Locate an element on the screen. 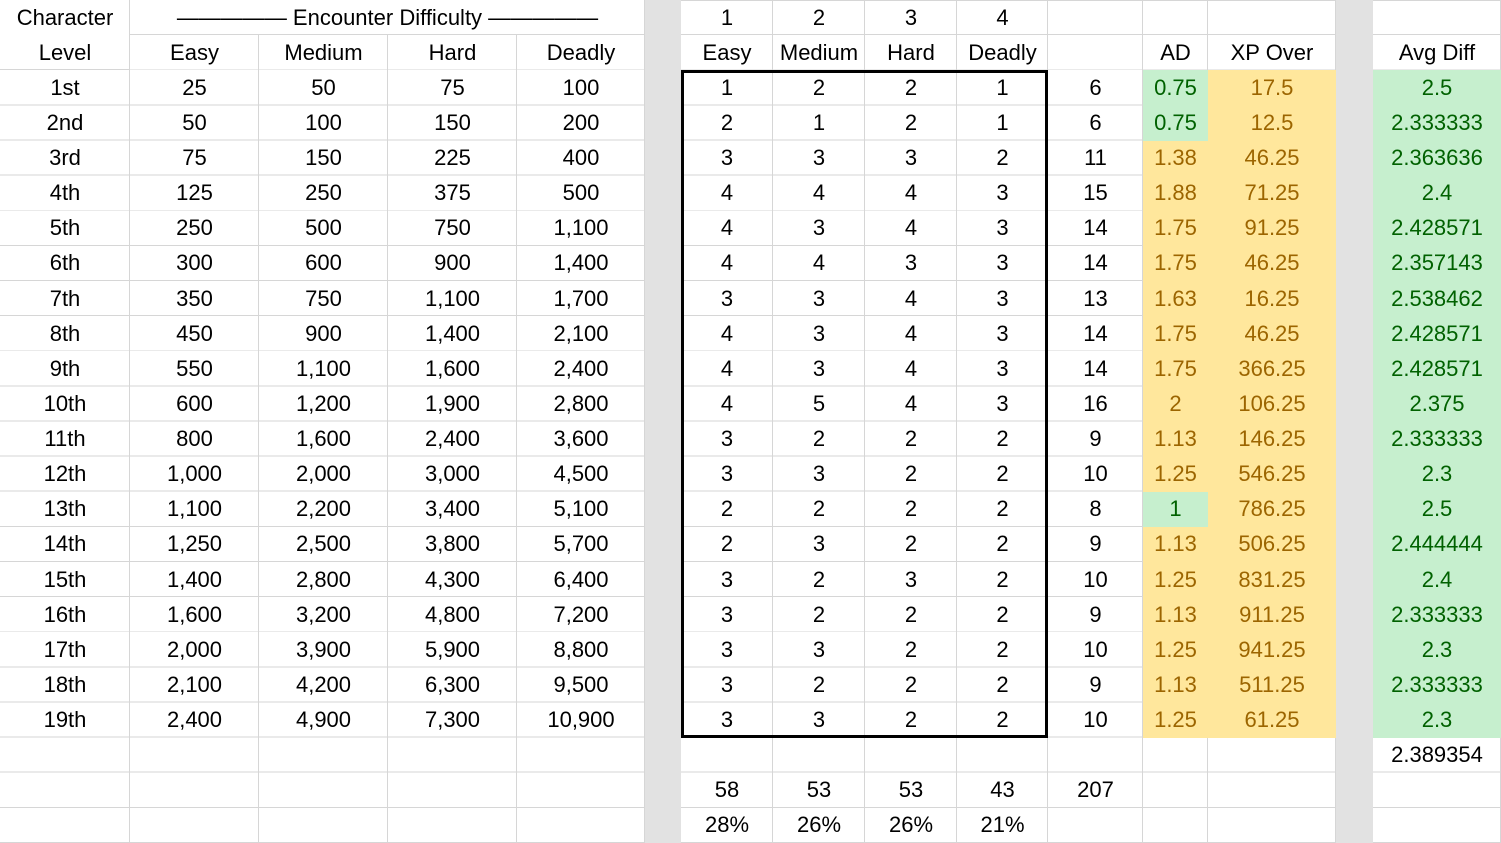 This screenshot has height=843, width=1501. cell-xp-deadly: 2,800 is located at coordinates (581, 403).